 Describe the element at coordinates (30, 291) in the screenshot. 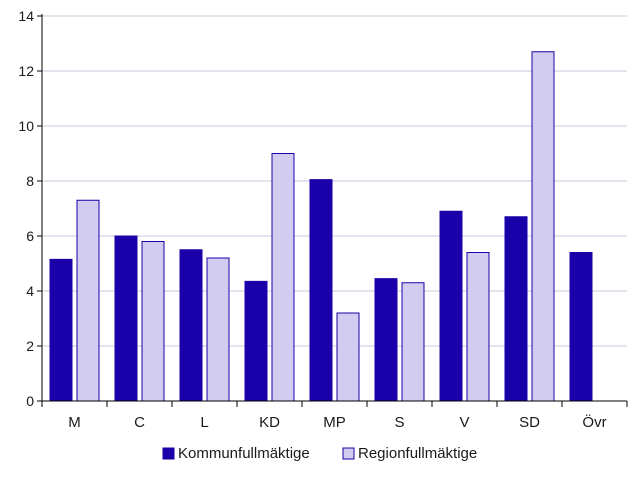

I see `y-tick-label: 4` at that location.